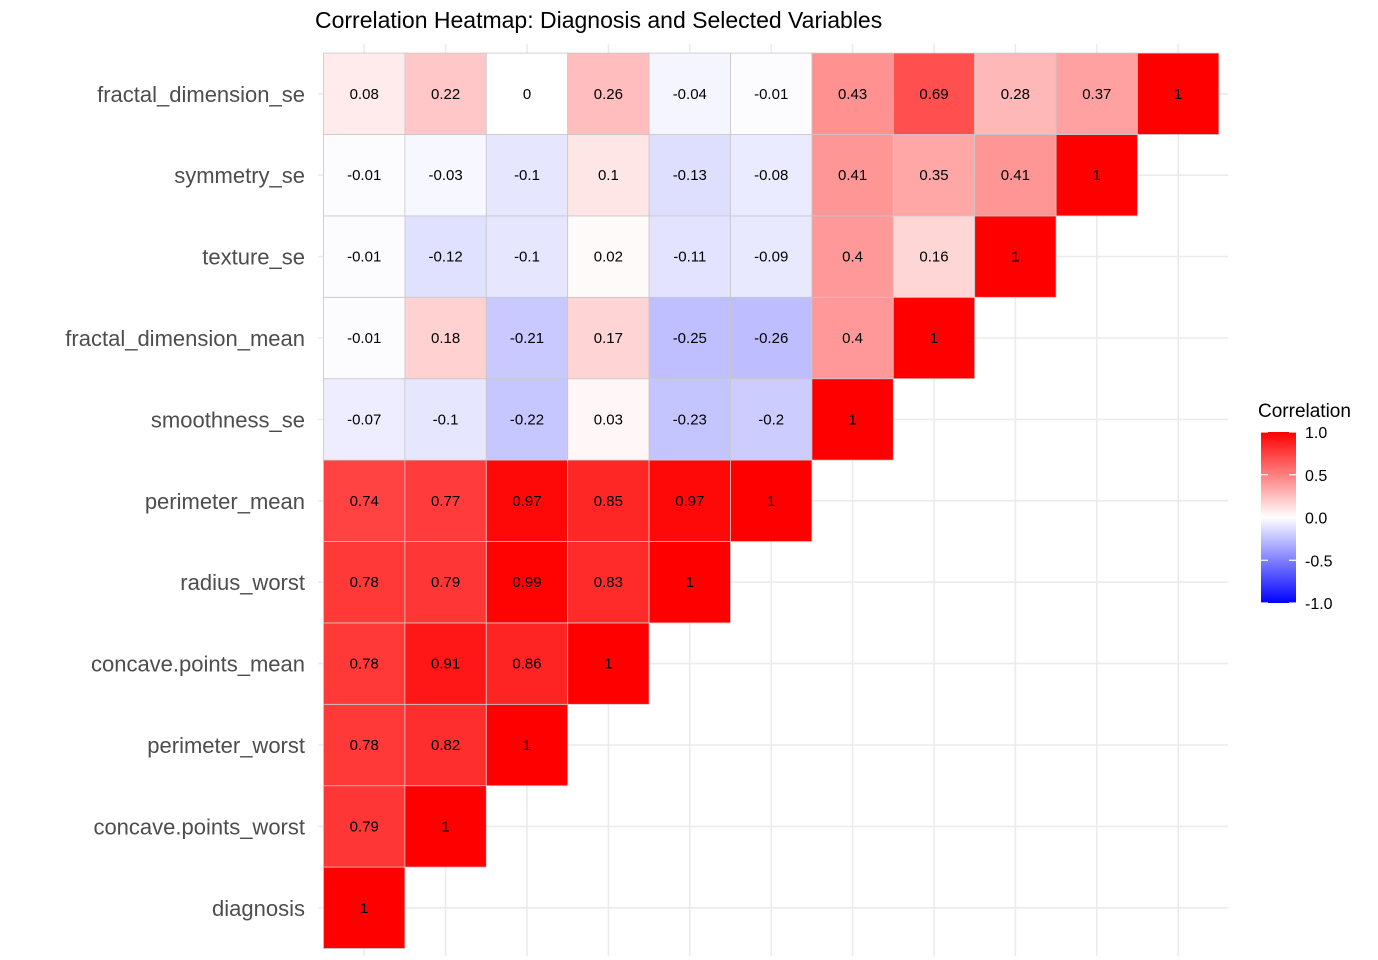  What do you see at coordinates (1316, 433) in the screenshot?
I see `legend-tick-label: 1.0` at bounding box center [1316, 433].